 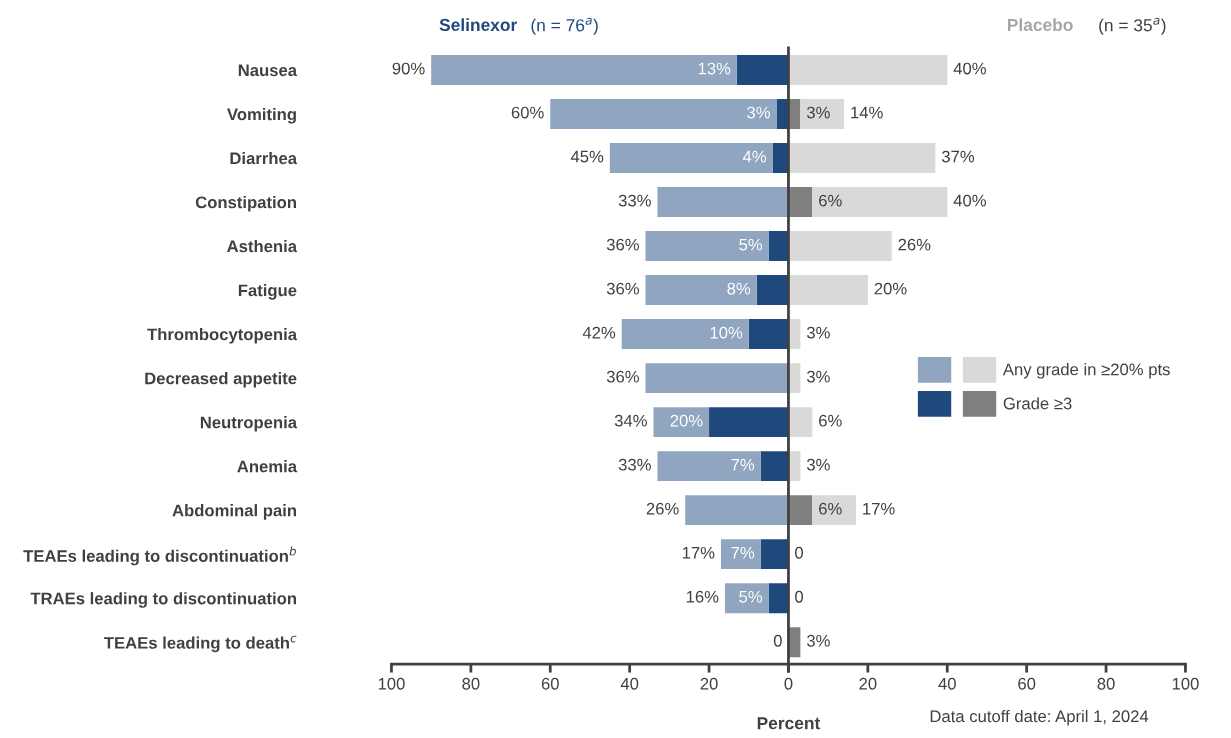 What do you see at coordinates (221, 380) in the screenshot?
I see `y-tick-label: Decreased appetite` at bounding box center [221, 380].